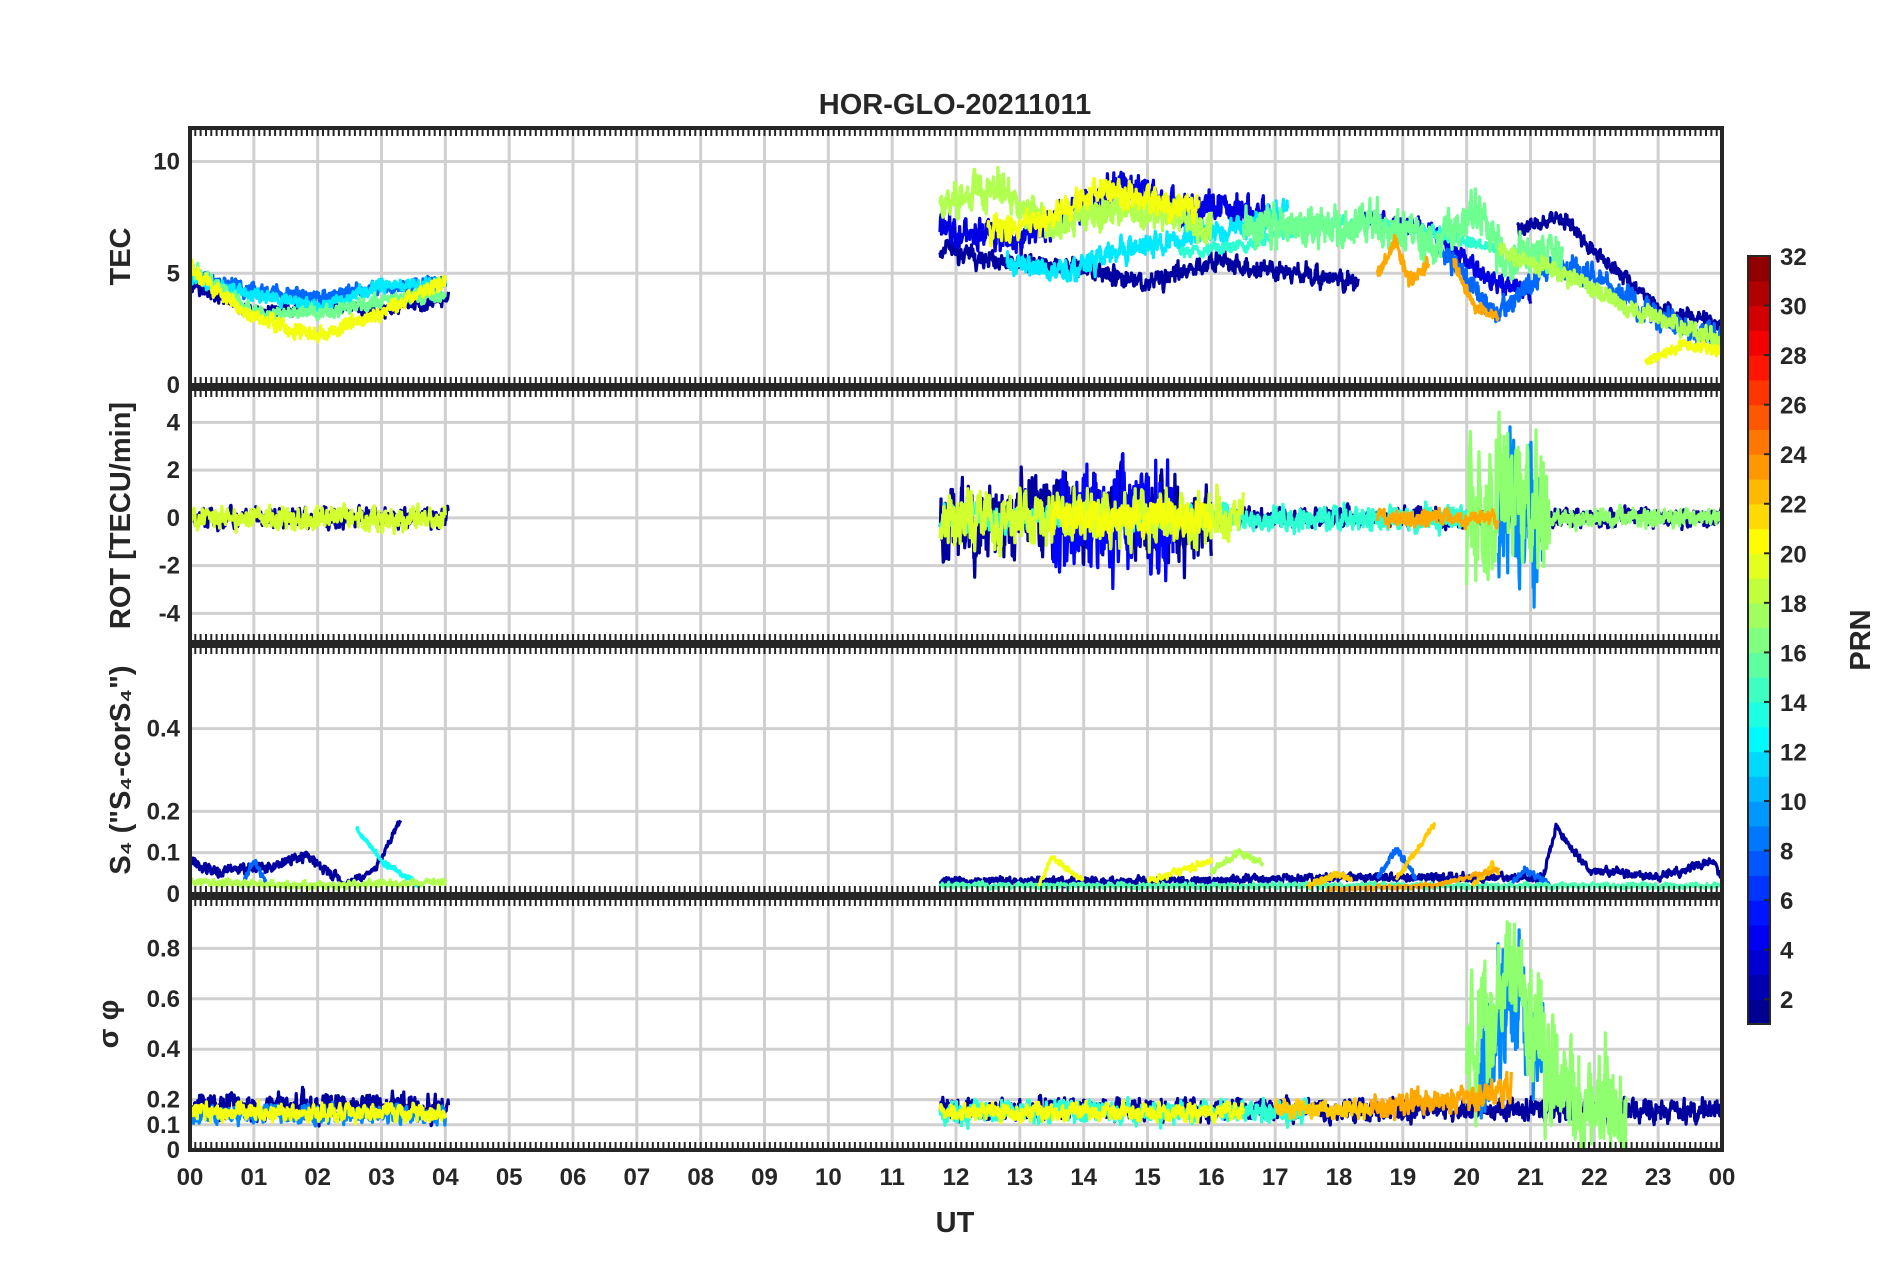  What do you see at coordinates (1793, 356) in the screenshot?
I see `colorbar-tick-label: 28` at bounding box center [1793, 356].